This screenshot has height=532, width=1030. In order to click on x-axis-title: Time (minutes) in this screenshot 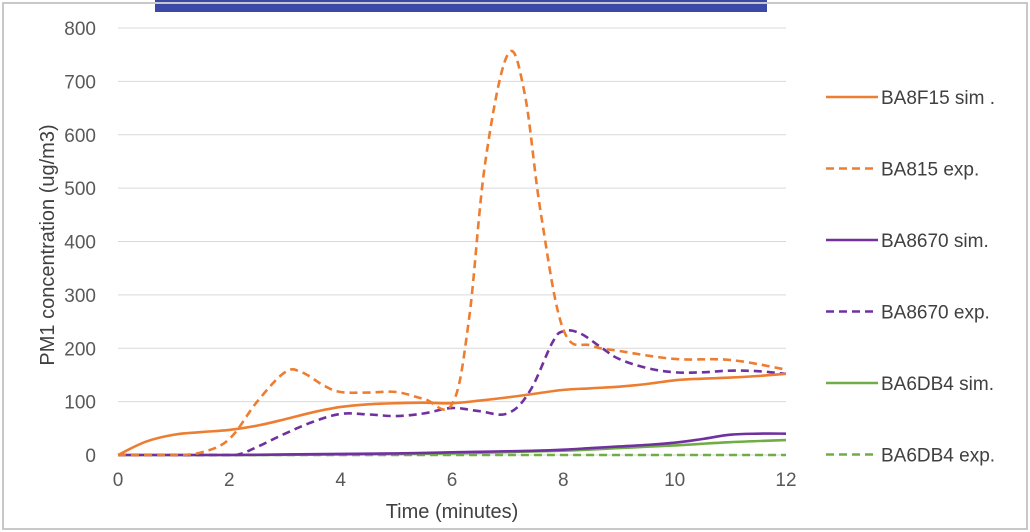, I will do `click(452, 512)`.